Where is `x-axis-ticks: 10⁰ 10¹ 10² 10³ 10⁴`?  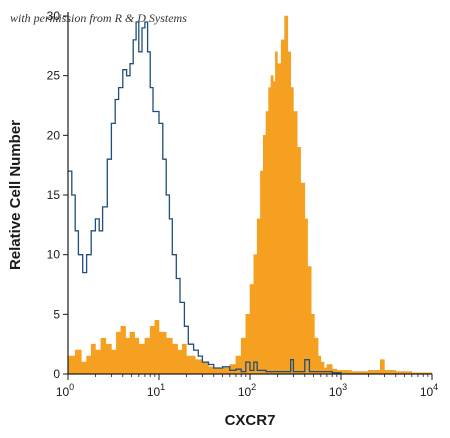
x-axis-ticks: 10⁰ 10¹ 10² 10³ 10⁴ is located at coordinates (247, 386).